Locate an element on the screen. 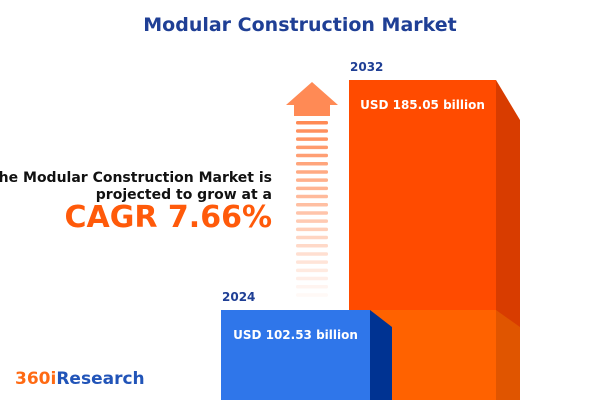 This screenshot has width=600, height=400. description-line-1: The Modular Construction Market is is located at coordinates (136, 178).